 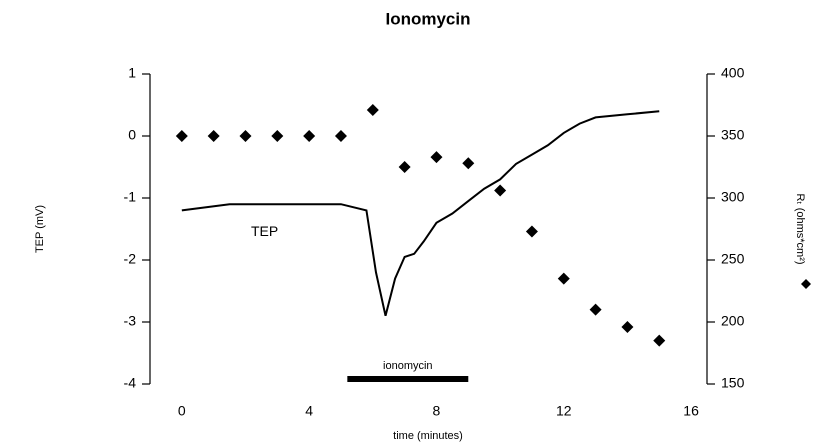 What do you see at coordinates (130, 321) in the screenshot?
I see `y-tick-label: -3` at bounding box center [130, 321].